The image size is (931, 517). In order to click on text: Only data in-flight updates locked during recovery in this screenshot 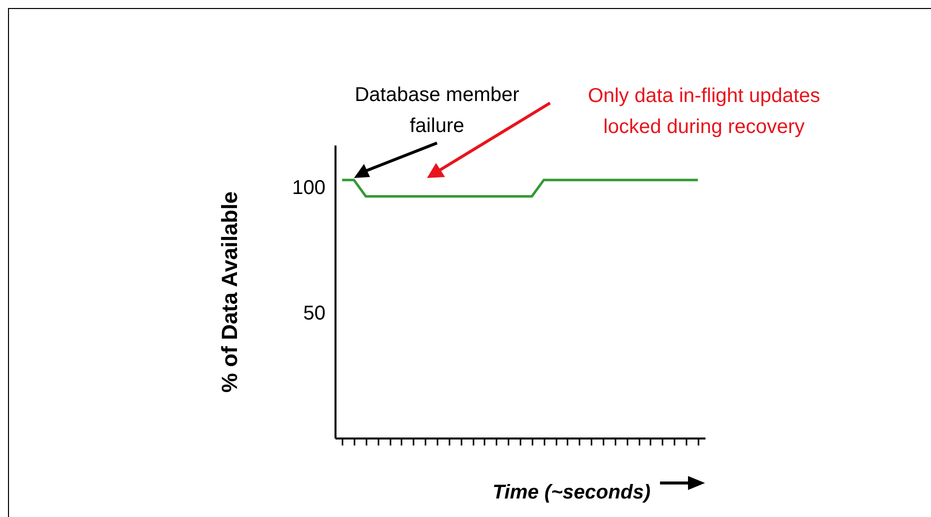, I will do `click(704, 112)`.